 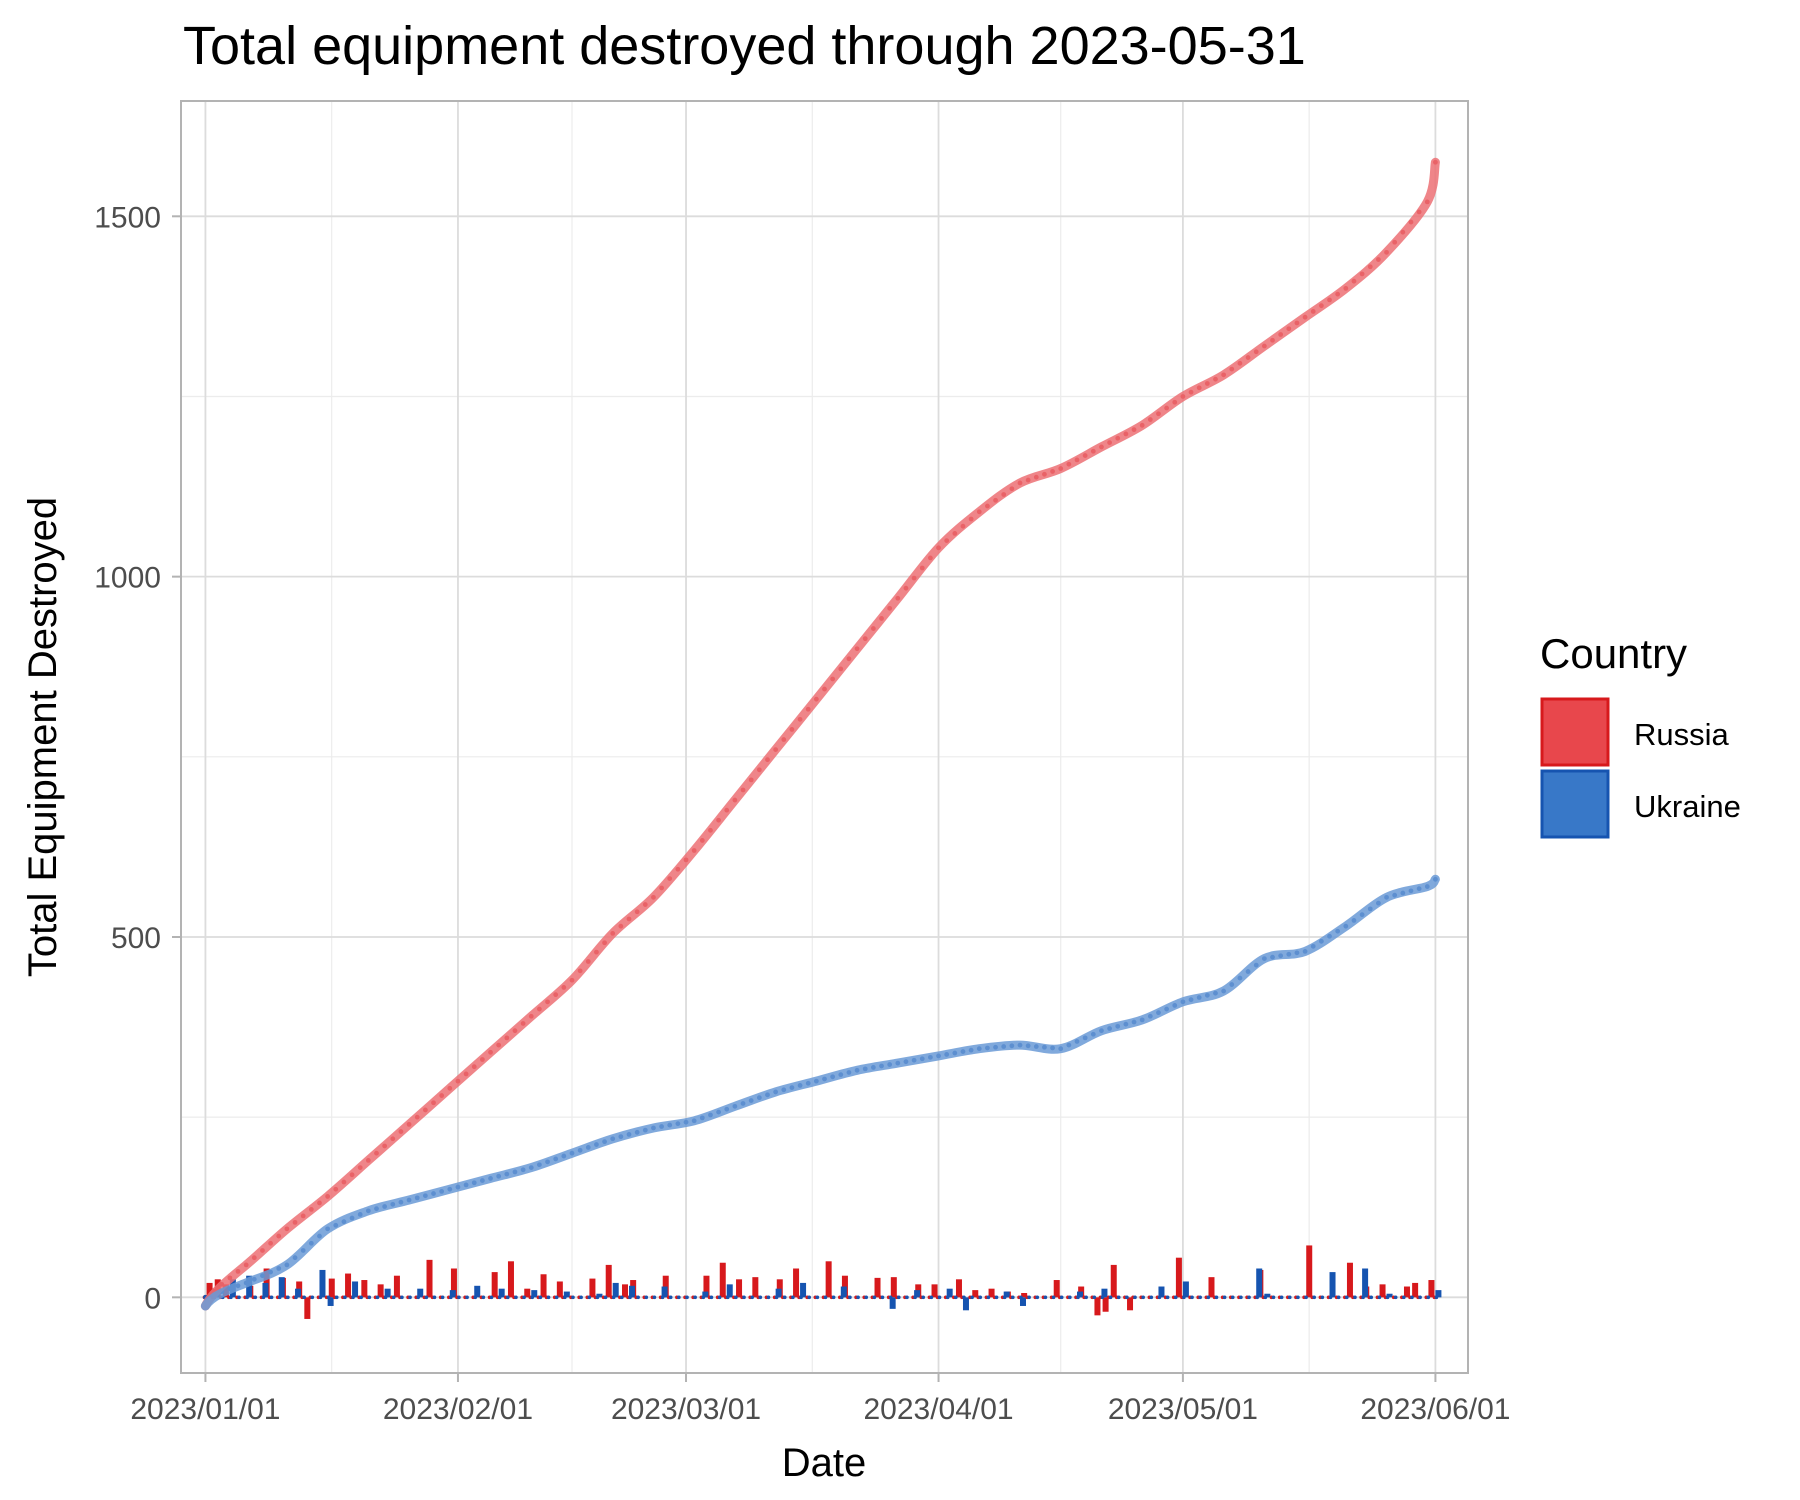 I want to click on y-axis-title: Total Equipment Destroyed, so click(x=43, y=737).